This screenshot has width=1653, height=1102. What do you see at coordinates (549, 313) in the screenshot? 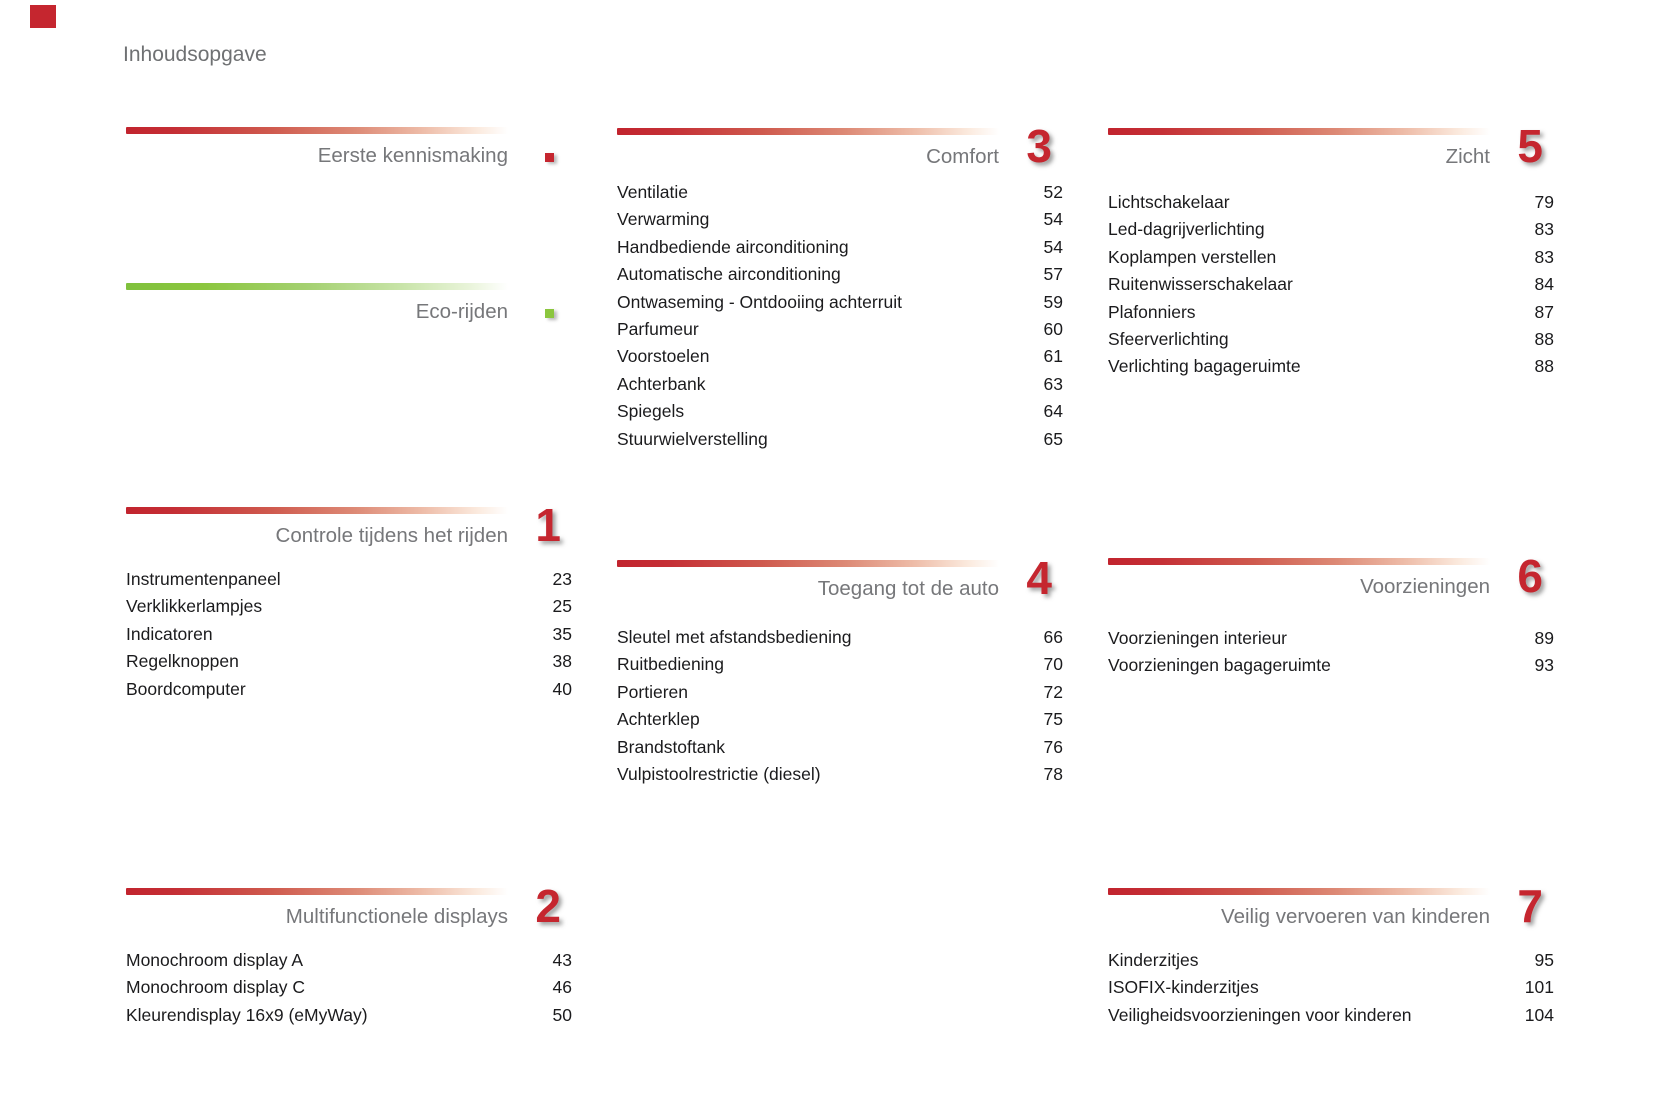
I see `section-square-bullet-green` at bounding box center [549, 313].